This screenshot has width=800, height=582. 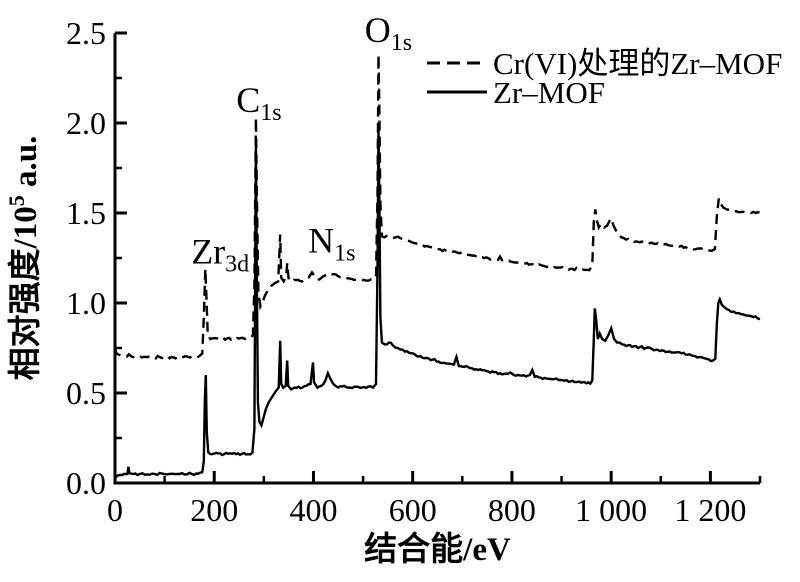 What do you see at coordinates (214, 510) in the screenshot?
I see `x-axis-tick-label: 200` at bounding box center [214, 510].